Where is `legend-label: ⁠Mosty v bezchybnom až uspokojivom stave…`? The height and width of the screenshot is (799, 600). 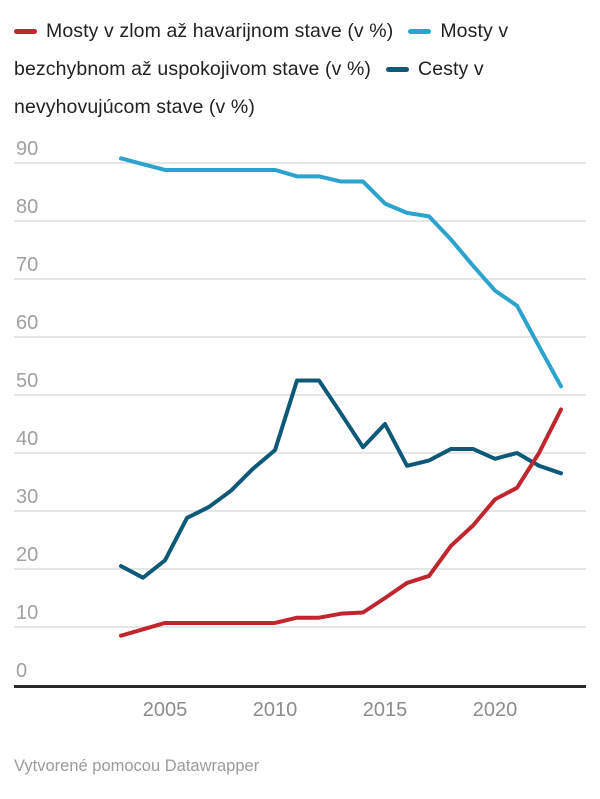 legend-label: ⁠Mosty v bezchybnom až uspokojivom stave… is located at coordinates (261, 50).